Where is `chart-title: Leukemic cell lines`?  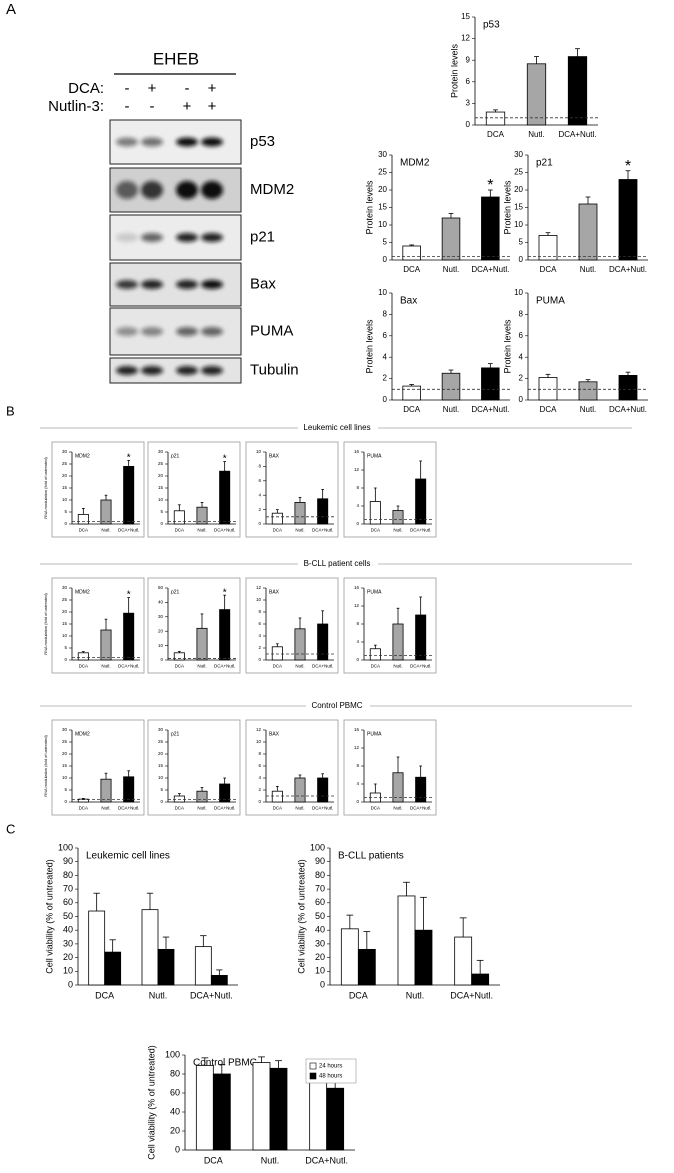 chart-title: Leukemic cell lines is located at coordinates (128, 856).